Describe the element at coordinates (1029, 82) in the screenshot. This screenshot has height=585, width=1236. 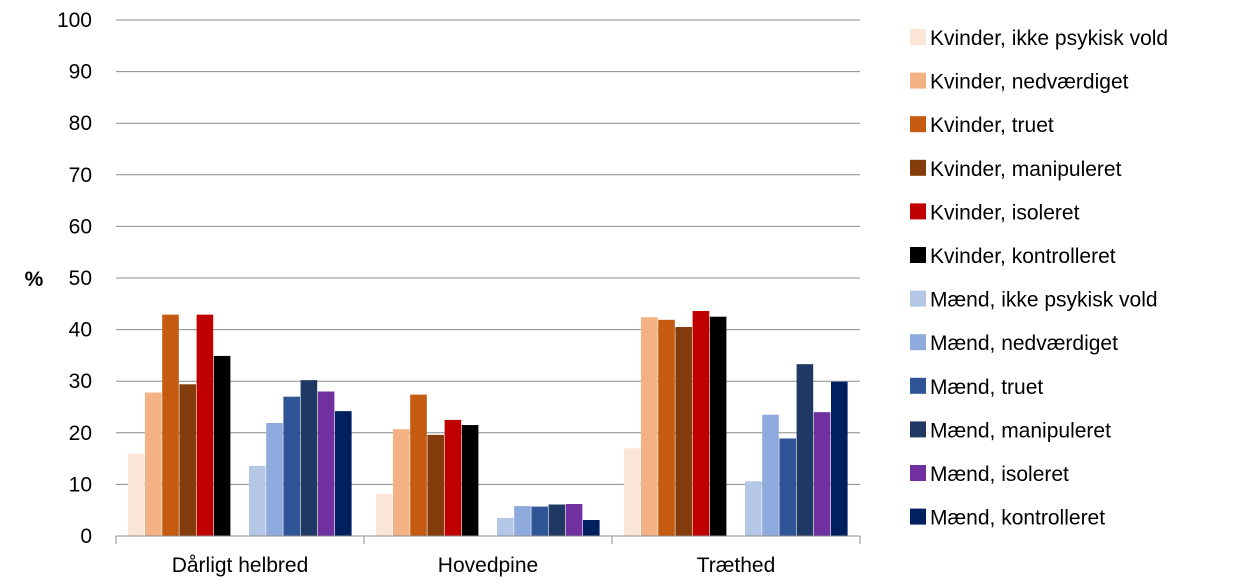
I see `legend-label: Kvinder, nedværdiget` at that location.